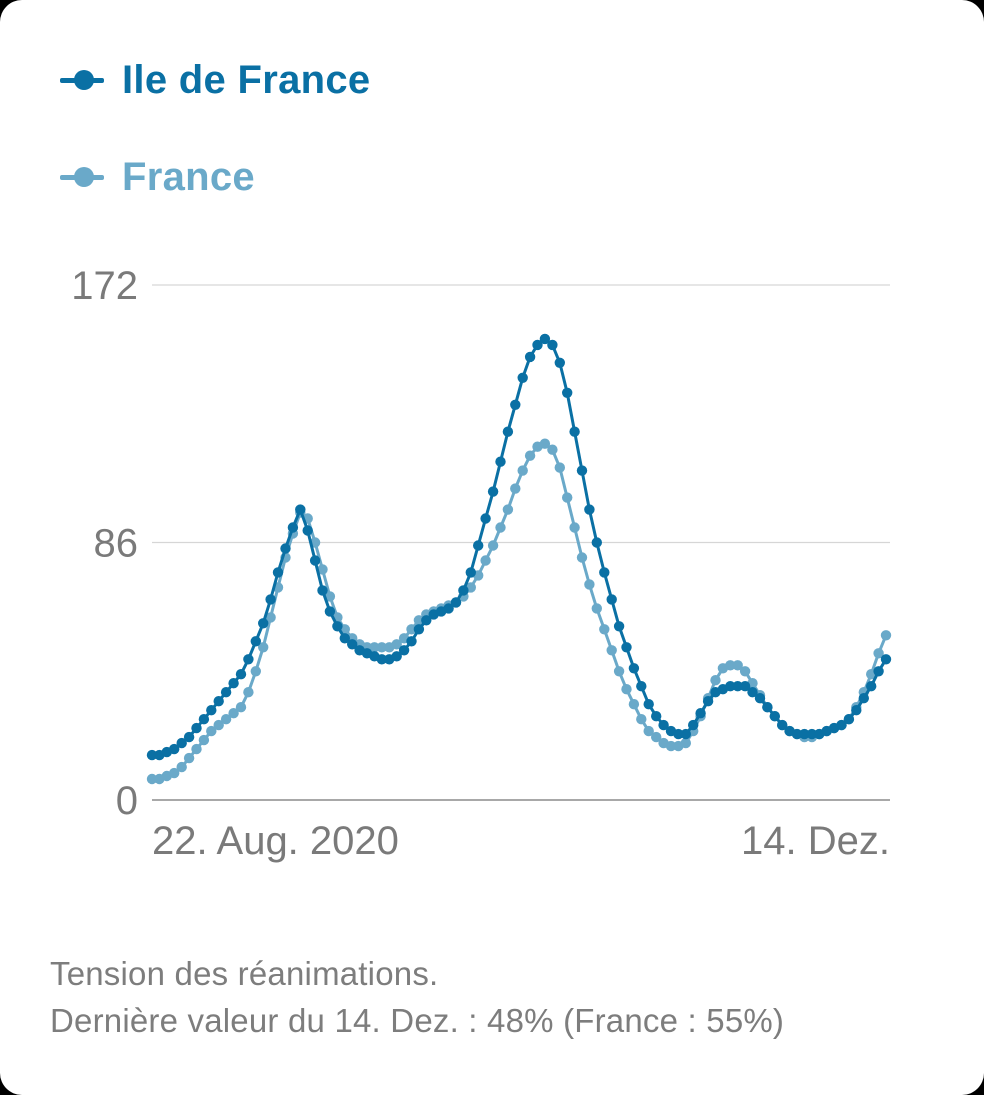 Image resolution: width=984 pixels, height=1095 pixels. What do you see at coordinates (815, 841) in the screenshot?
I see `x-label-end: 14. Dez.` at bounding box center [815, 841].